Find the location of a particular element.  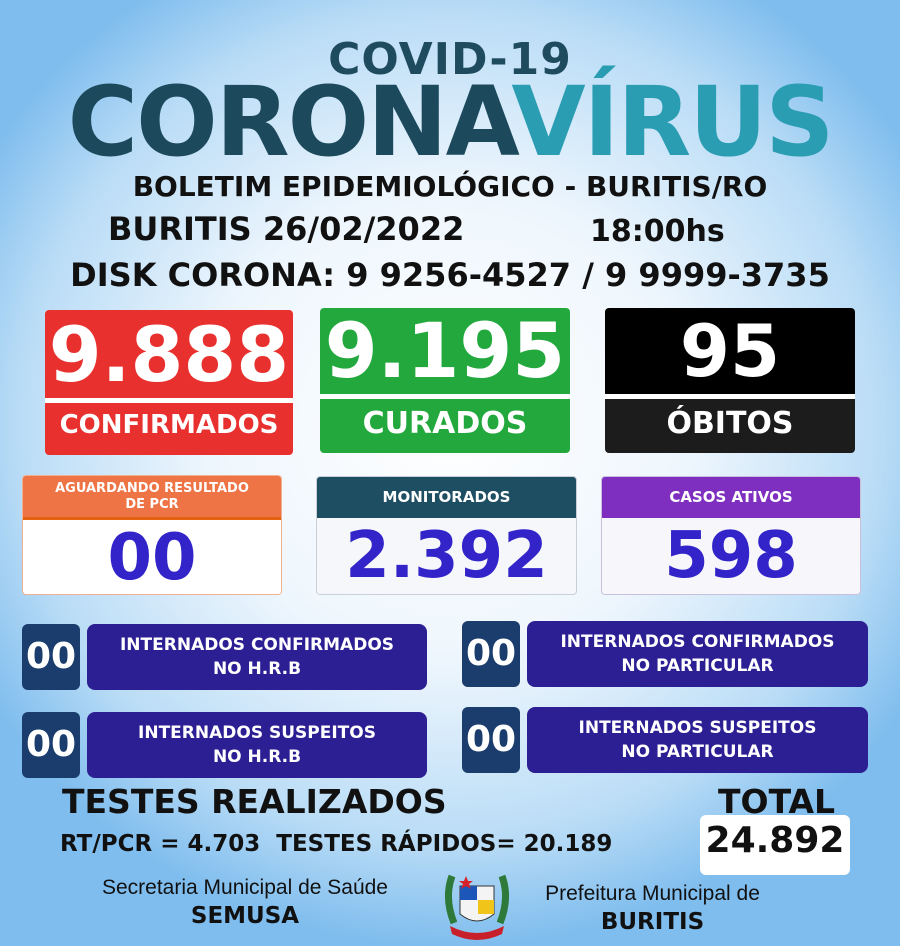

active-cases-card: CASOS ATIVOS 598 is located at coordinates (731, 535).